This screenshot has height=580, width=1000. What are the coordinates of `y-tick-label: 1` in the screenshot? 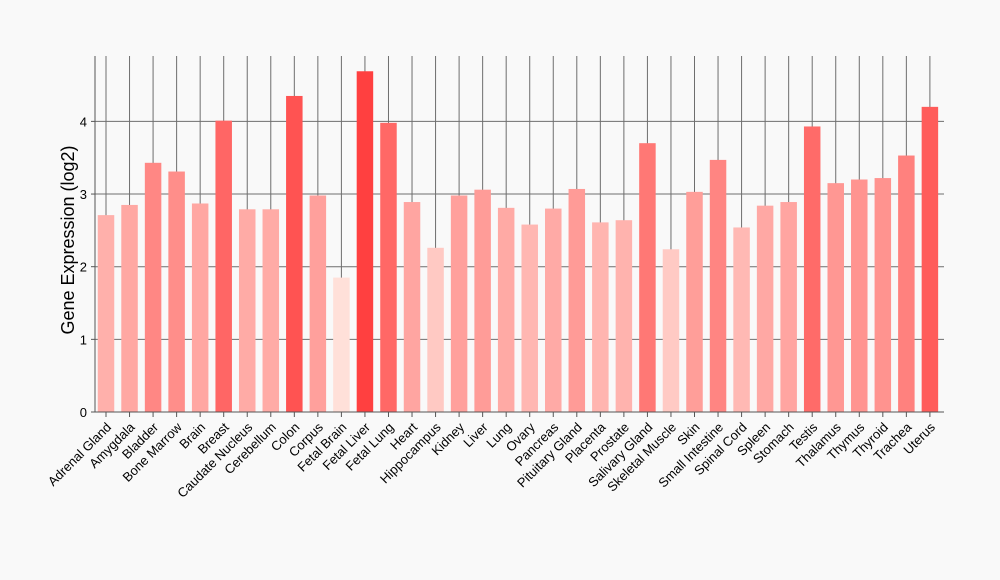 It's located at (83, 339).